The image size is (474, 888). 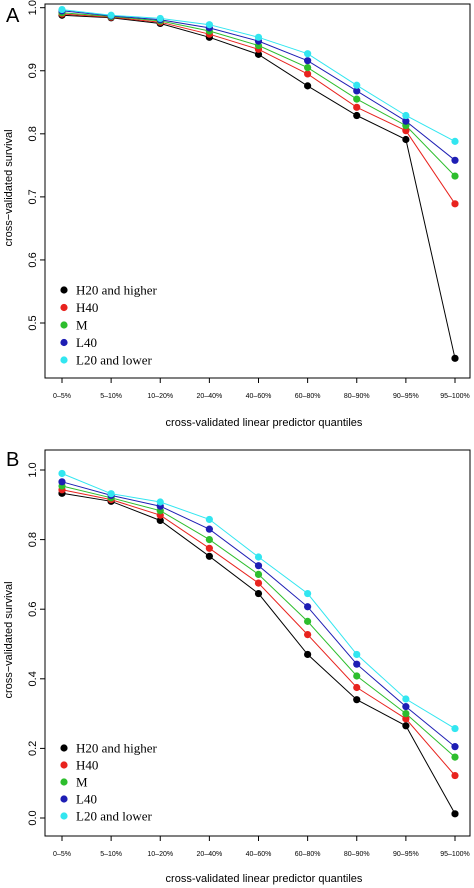 What do you see at coordinates (33, 70) in the screenshot?
I see `y-tick-label: 0.9` at bounding box center [33, 70].